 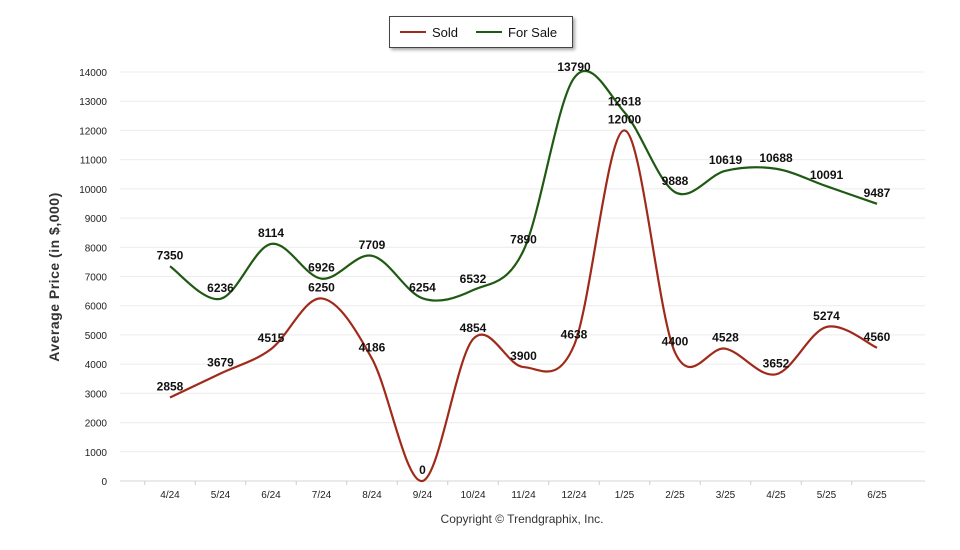 I want to click on x-tick-label: 5/25, so click(x=827, y=495).